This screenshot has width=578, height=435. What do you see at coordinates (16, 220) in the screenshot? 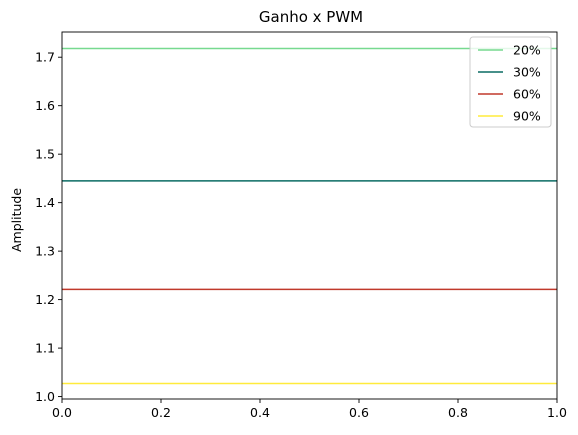
I see `y-axis-label: Amplitude` at bounding box center [16, 220].